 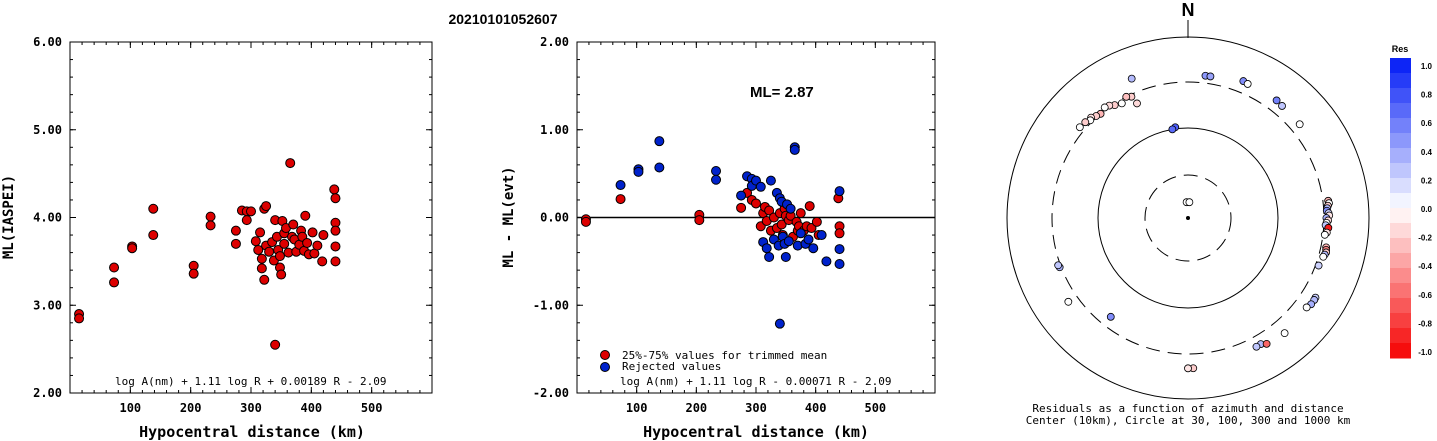 I want to click on points-magnitude, so click(x=207, y=254).